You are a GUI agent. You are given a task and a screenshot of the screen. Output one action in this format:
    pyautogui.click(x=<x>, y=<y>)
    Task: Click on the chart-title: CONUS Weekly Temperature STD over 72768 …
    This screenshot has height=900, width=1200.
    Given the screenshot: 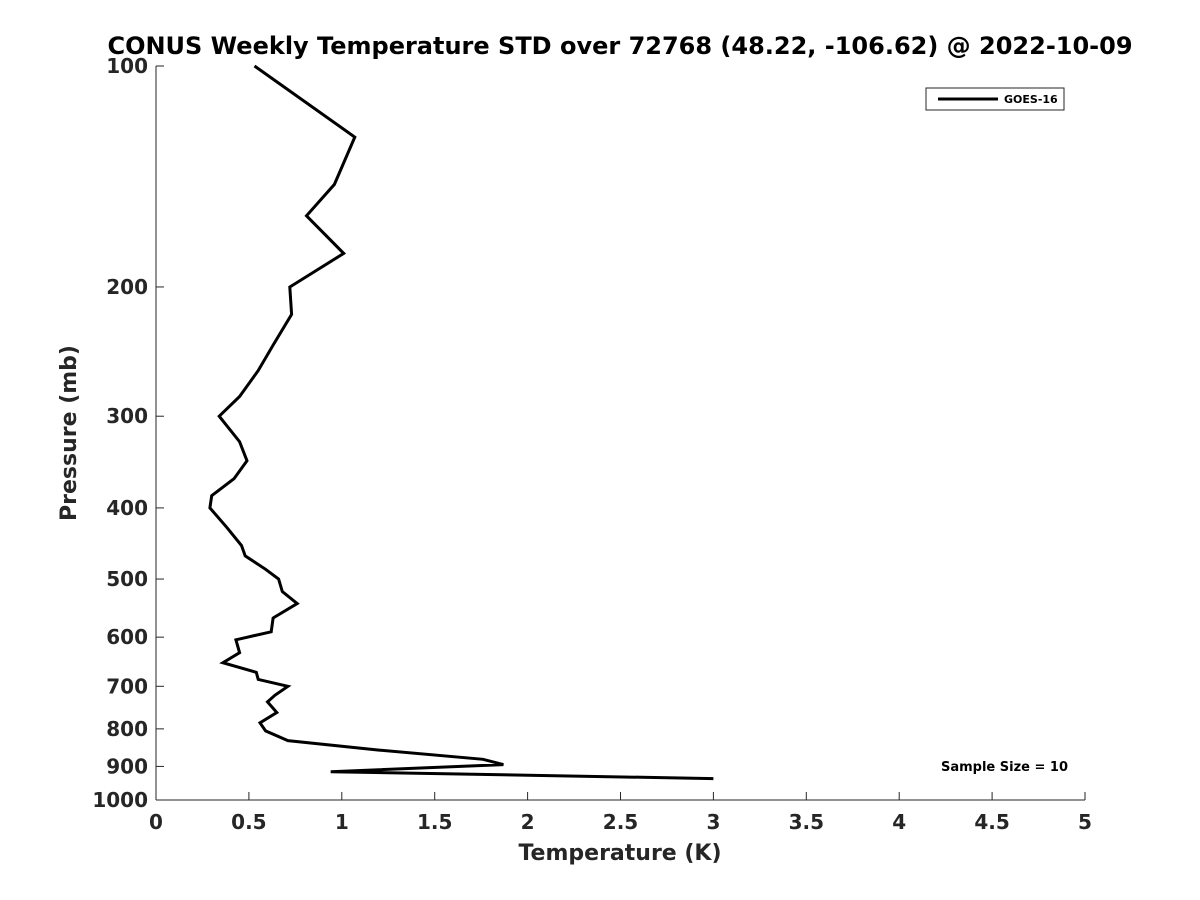 What is the action you would take?
    pyautogui.click(x=619, y=46)
    